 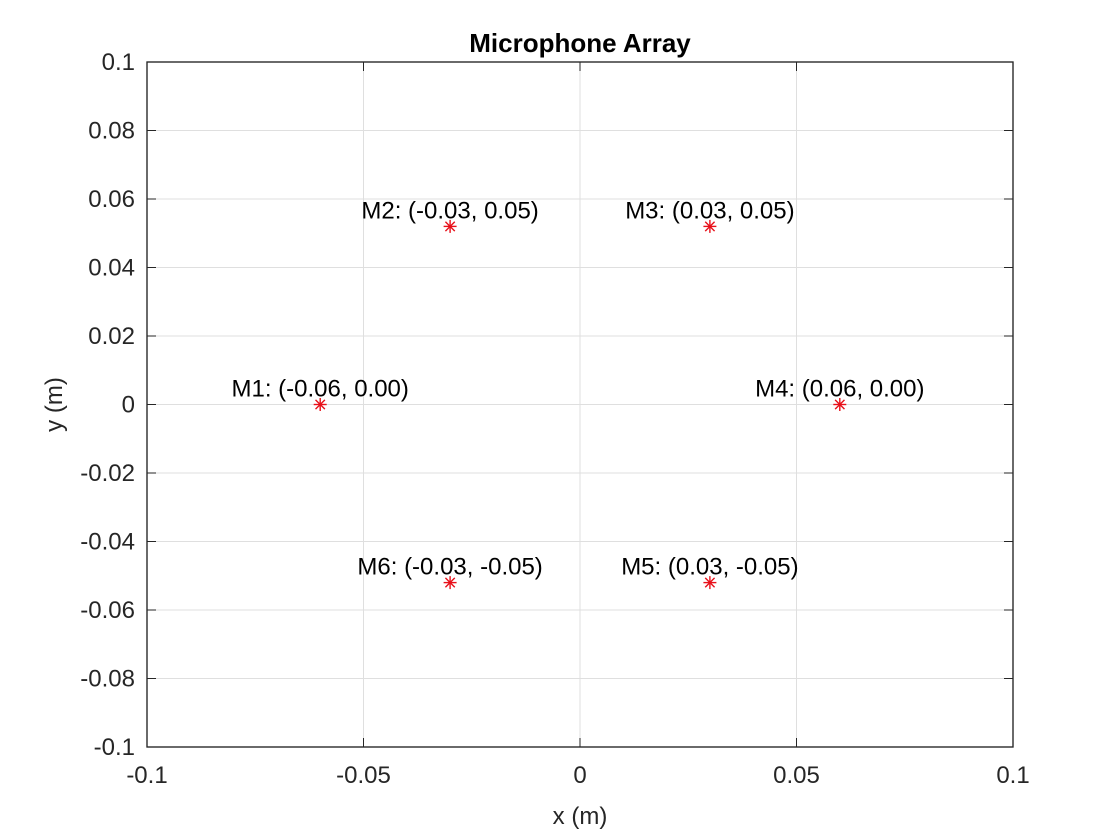 I want to click on chart-title: Microphone Array, so click(x=580, y=43).